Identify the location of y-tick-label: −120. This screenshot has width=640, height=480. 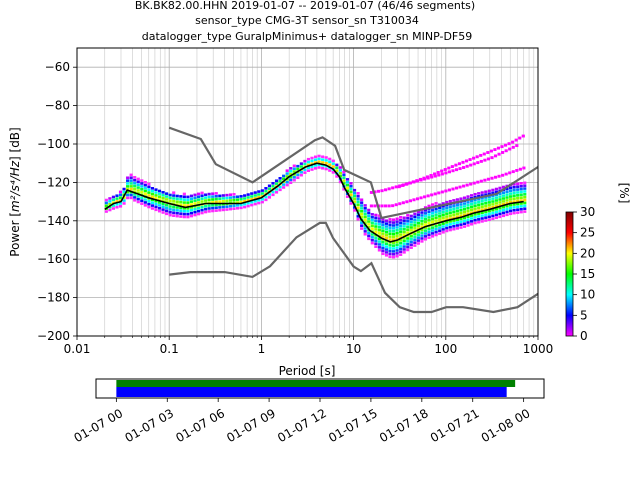
(53, 182).